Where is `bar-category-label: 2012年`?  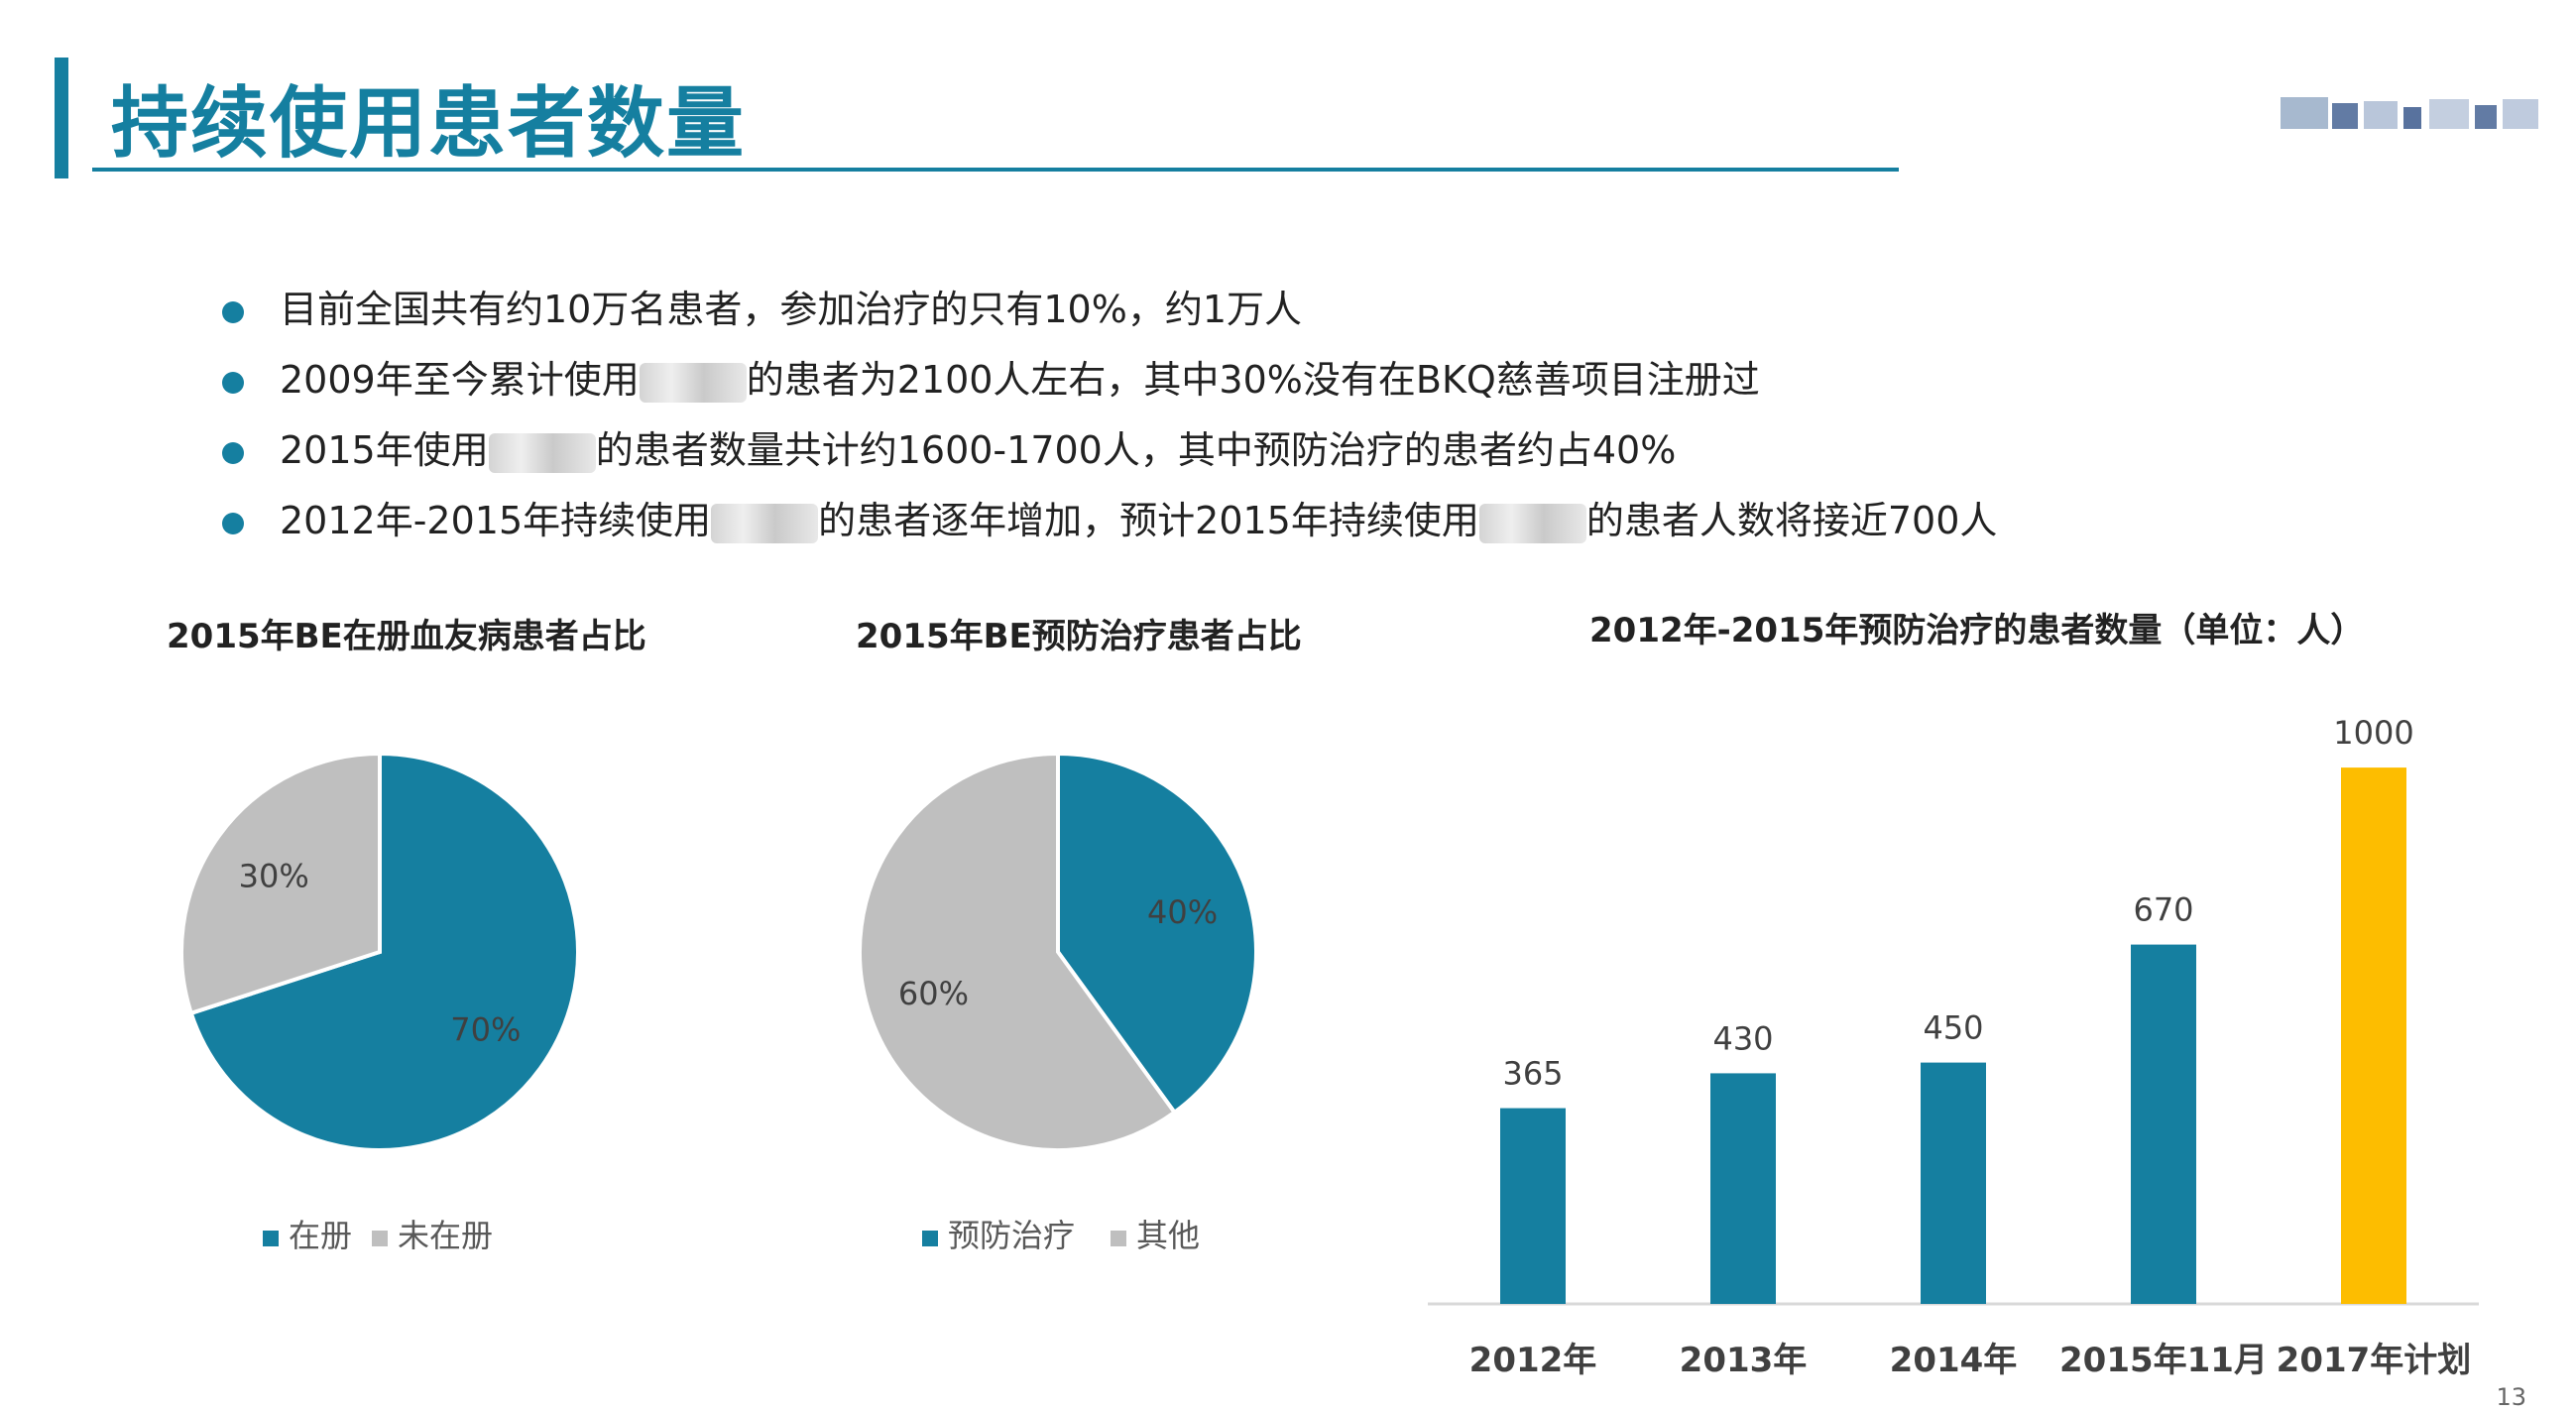 bar-category-label: 2012年 is located at coordinates (1533, 1360).